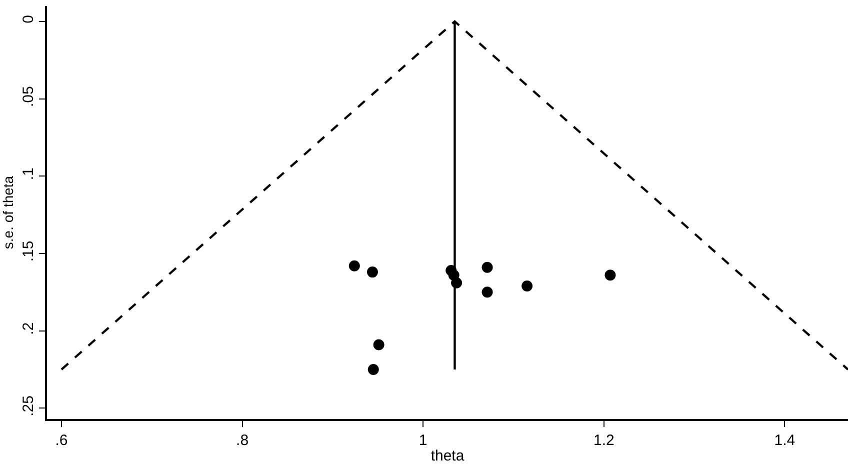  What do you see at coordinates (423, 440) in the screenshot?
I see `x-tick-label: 1` at bounding box center [423, 440].